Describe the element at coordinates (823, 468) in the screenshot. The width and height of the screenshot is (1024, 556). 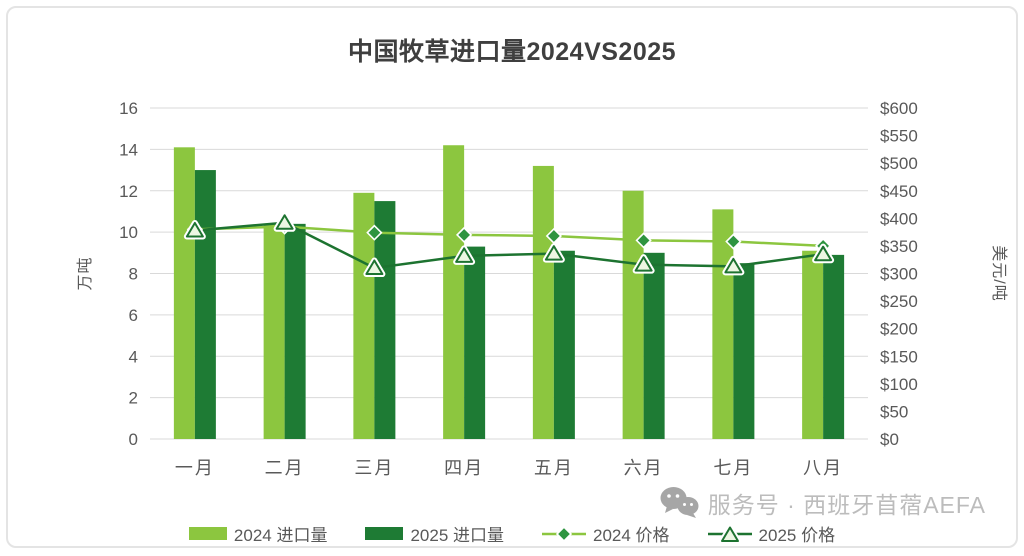
I see `x-axis-label: 八月` at that location.